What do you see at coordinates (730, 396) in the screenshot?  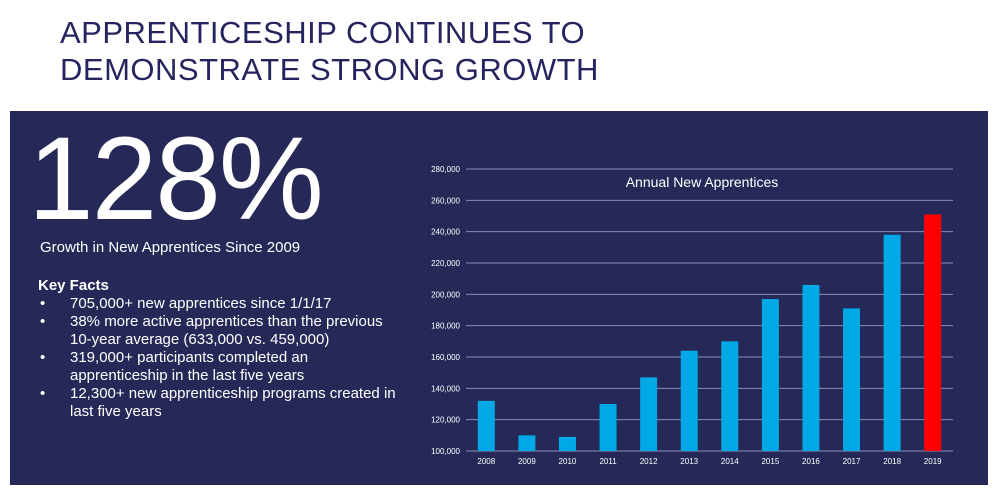 I see `bar-2014` at bounding box center [730, 396].